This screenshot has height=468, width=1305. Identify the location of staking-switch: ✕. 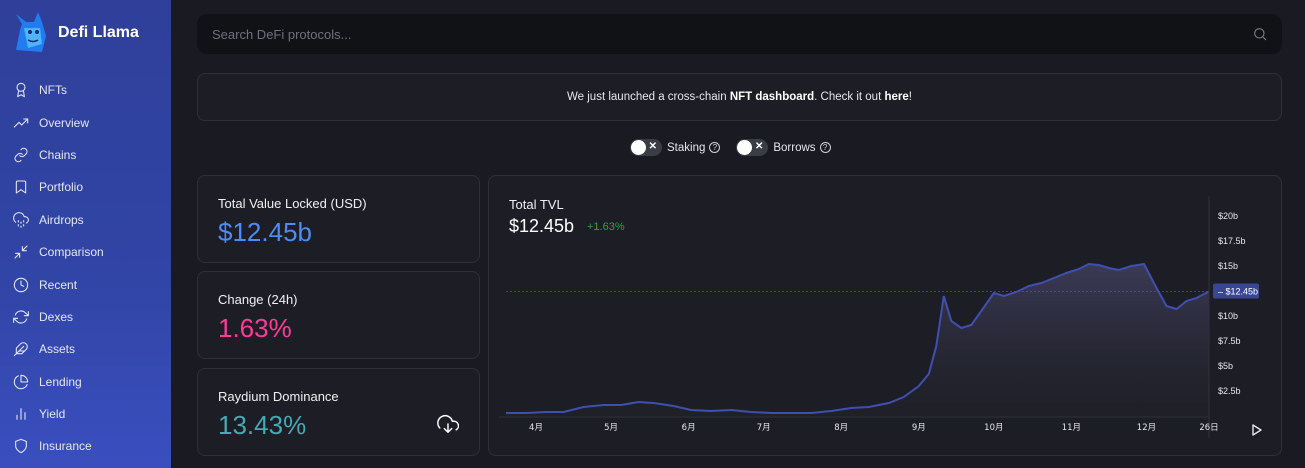
(646, 147).